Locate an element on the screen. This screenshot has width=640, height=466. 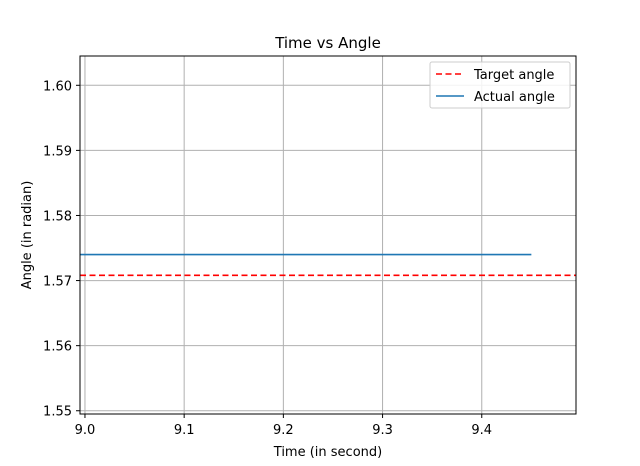
y-tick-label: 1.60 is located at coordinates (57, 86).